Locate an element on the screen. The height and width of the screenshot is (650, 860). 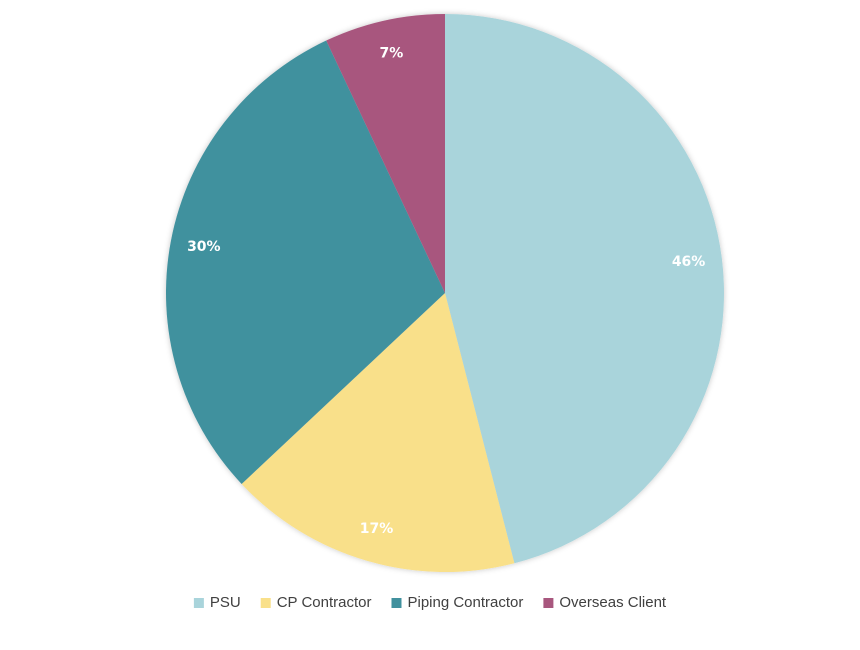
legend-swatch-overseas-client is located at coordinates (548, 603).